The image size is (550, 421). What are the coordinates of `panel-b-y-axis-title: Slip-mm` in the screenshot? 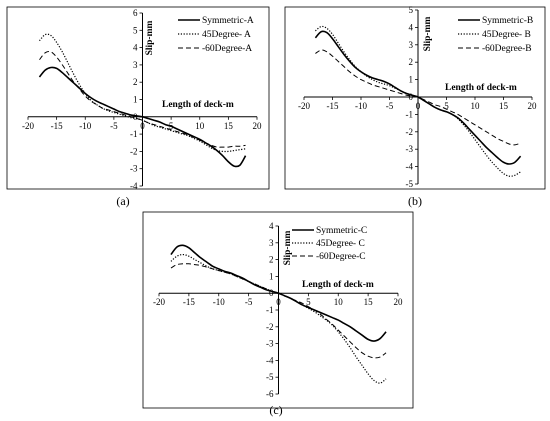 It's located at (428, 33).